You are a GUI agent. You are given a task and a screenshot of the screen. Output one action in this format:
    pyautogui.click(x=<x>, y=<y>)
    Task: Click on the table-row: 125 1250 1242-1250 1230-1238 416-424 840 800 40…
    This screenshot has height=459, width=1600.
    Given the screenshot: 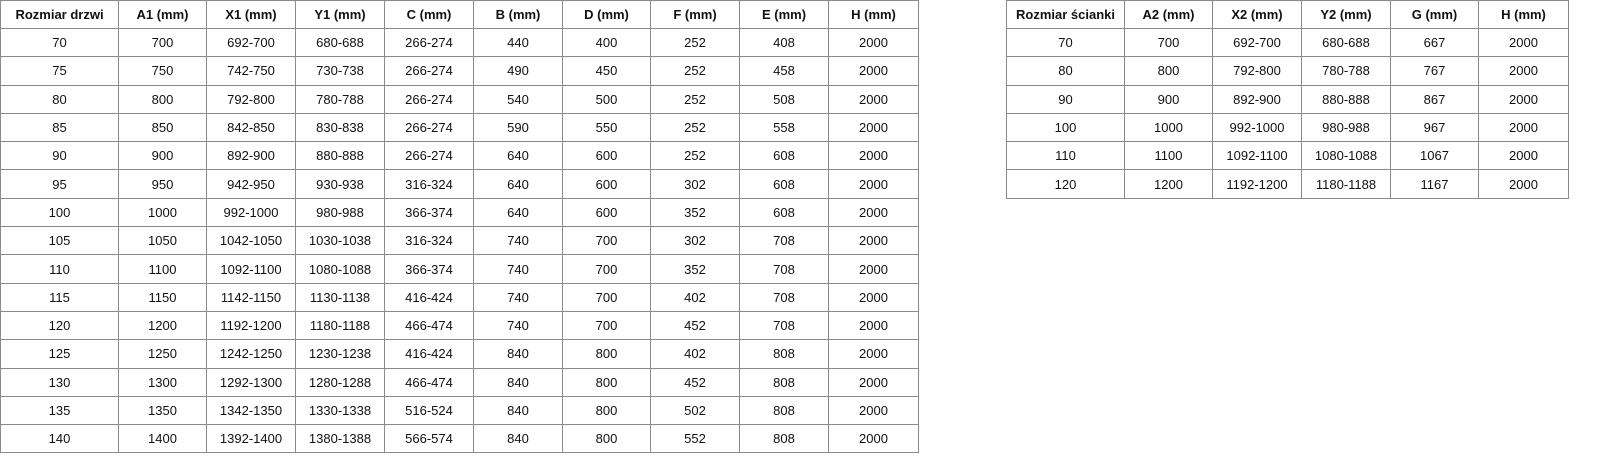 What is the action you would take?
    pyautogui.click(x=459, y=354)
    